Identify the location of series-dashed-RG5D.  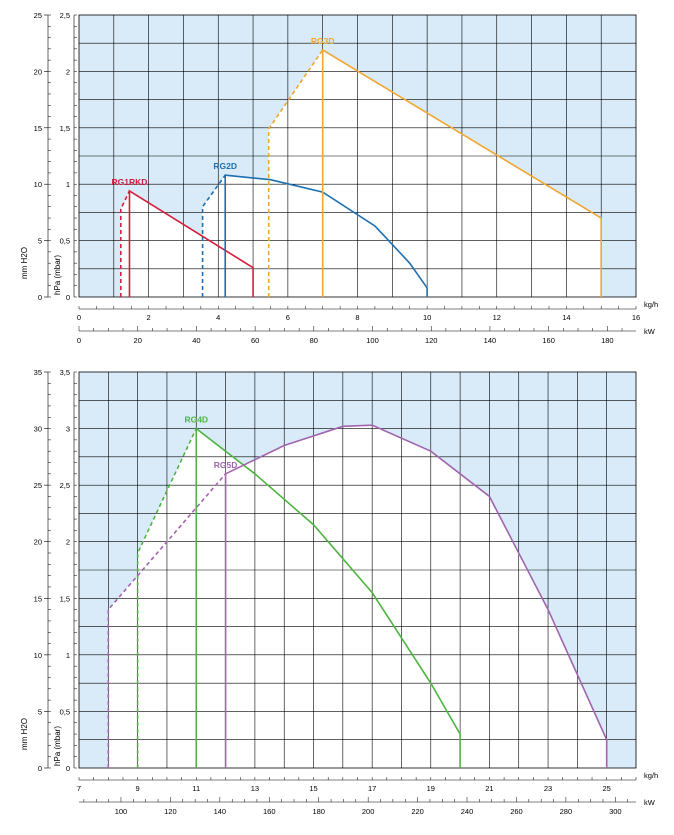
(167, 620).